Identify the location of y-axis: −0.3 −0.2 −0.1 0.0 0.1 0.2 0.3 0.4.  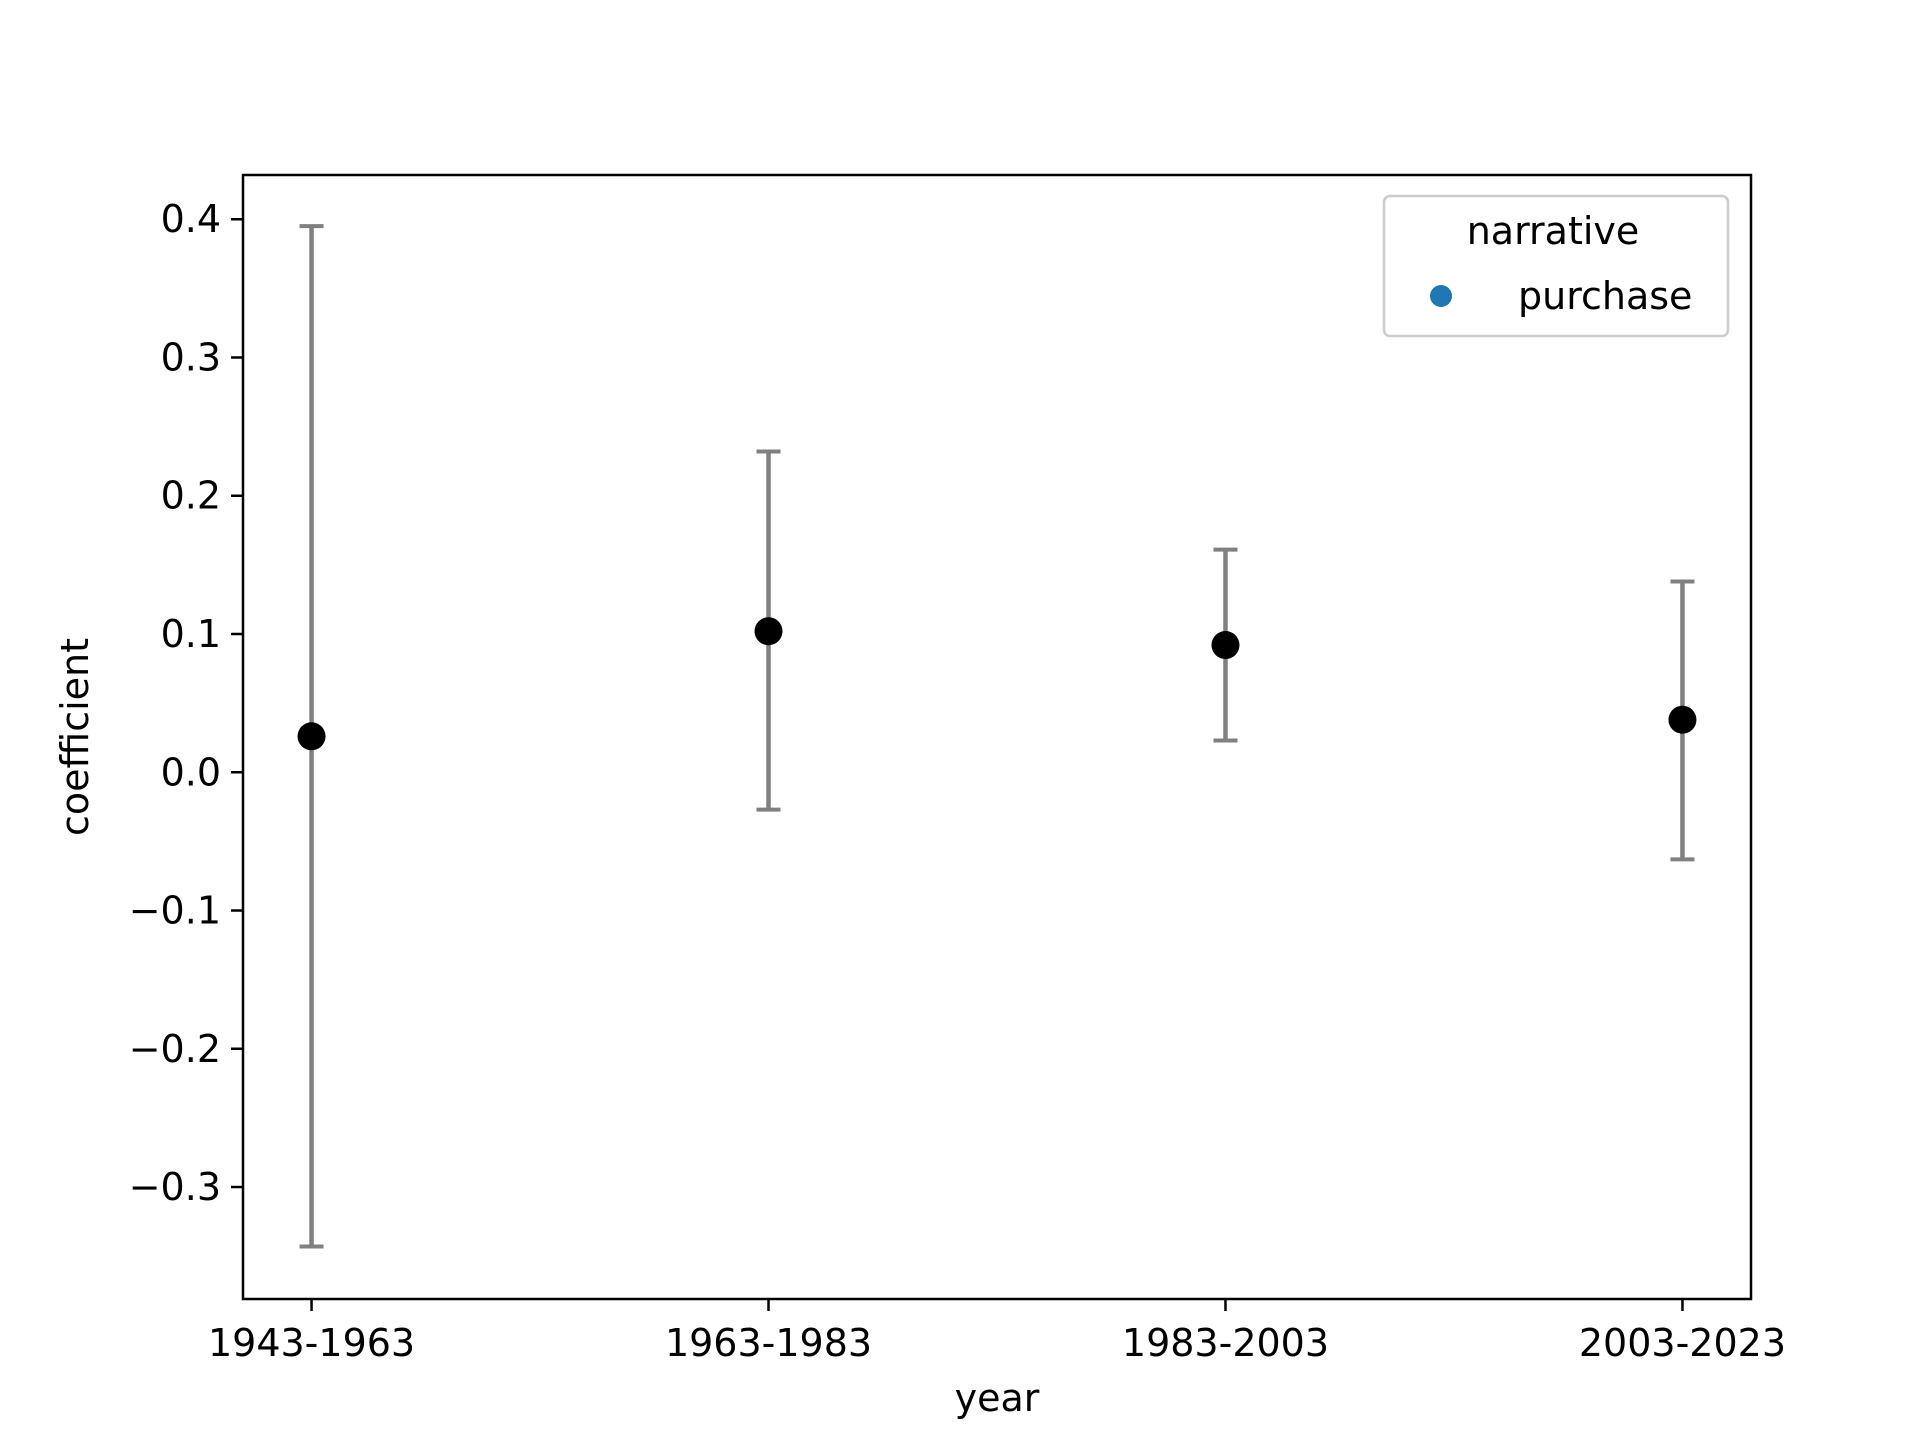
(186, 703).